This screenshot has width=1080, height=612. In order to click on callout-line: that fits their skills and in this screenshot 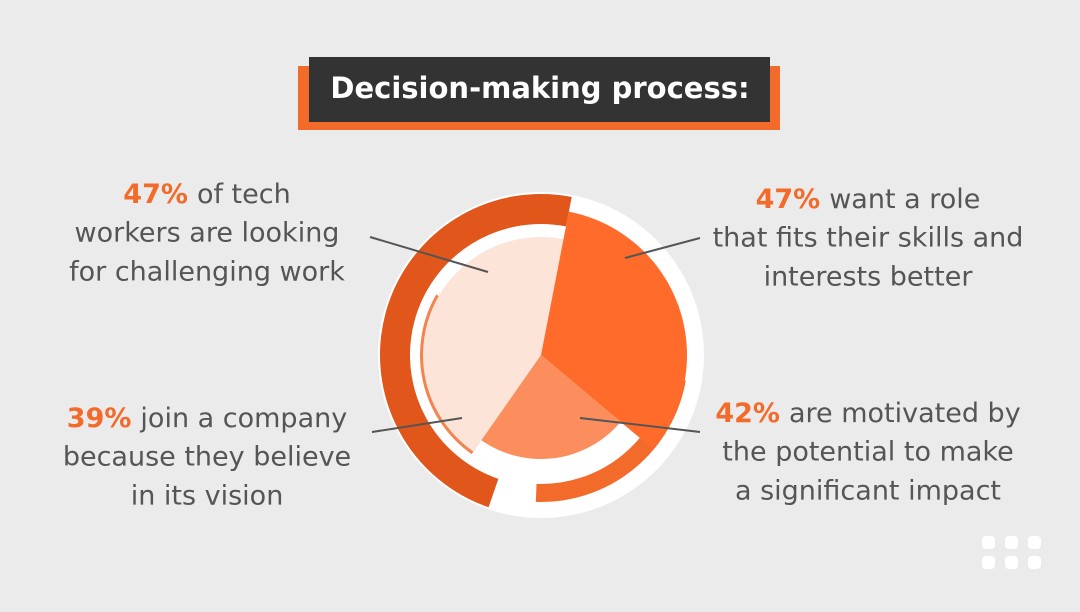, I will do `click(868, 238)`.